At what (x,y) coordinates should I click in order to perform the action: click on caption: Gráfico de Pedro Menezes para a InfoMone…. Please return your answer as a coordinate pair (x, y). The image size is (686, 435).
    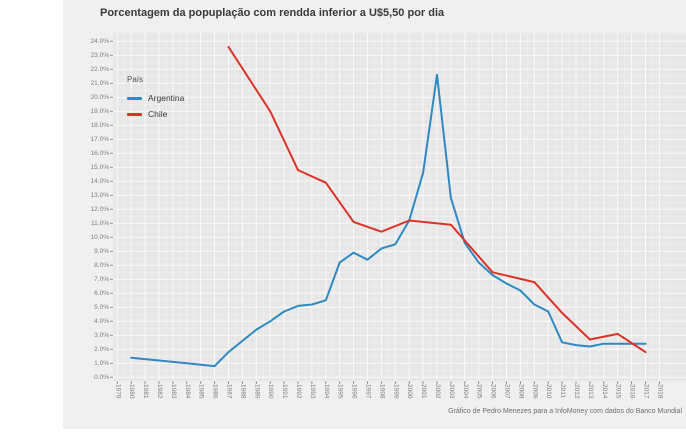
    Looking at the image, I should click on (565, 411).